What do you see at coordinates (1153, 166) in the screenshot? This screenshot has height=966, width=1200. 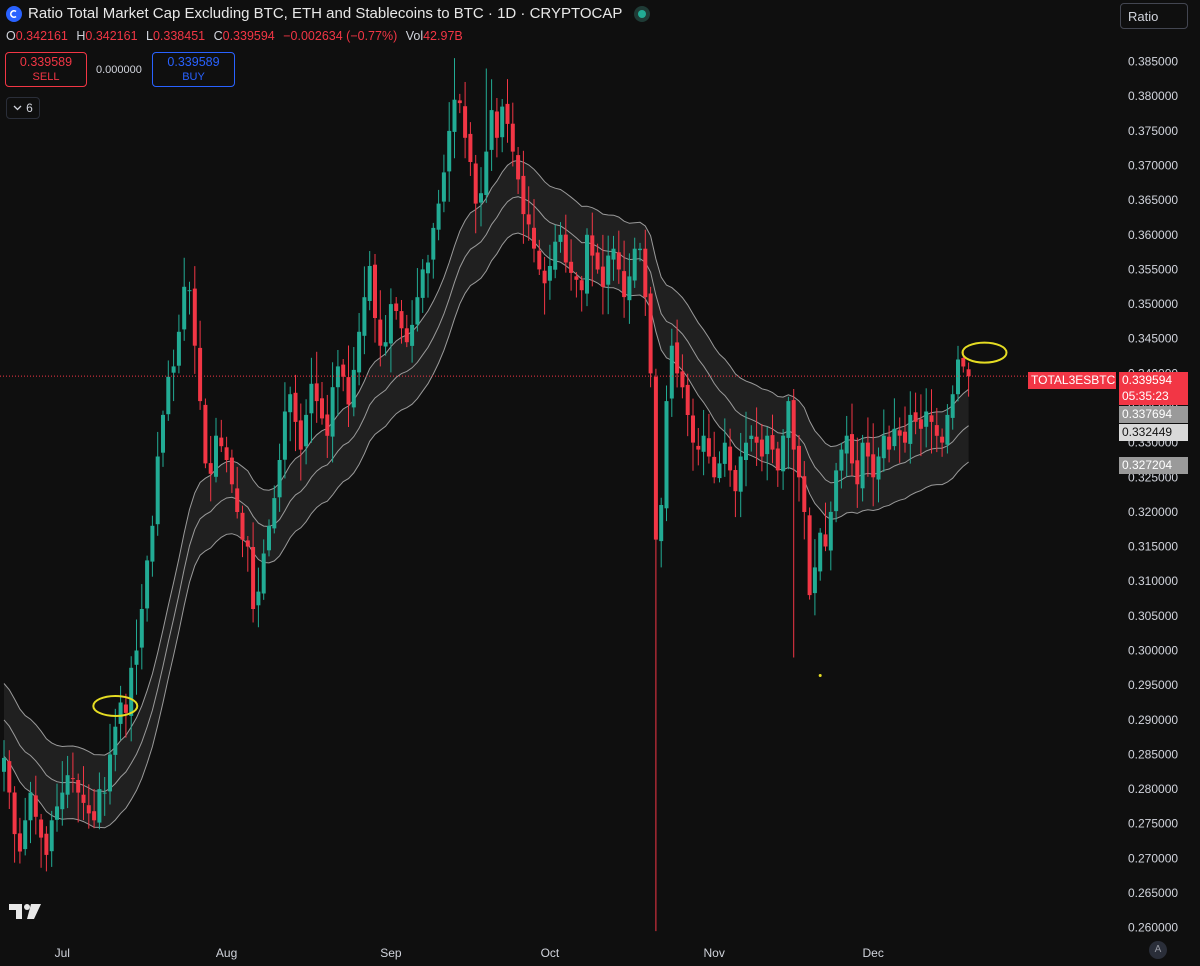 I see `y-tick-label: 0.370000` at bounding box center [1153, 166].